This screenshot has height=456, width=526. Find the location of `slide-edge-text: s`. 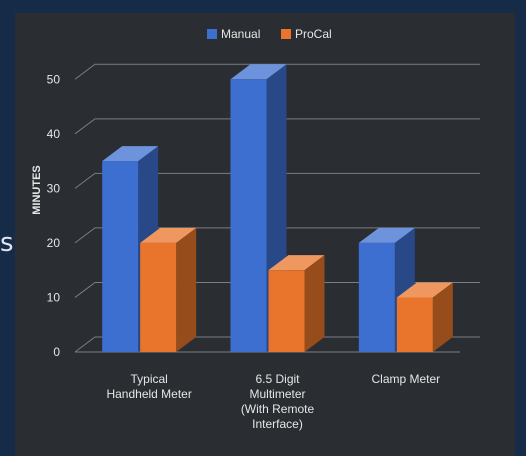

slide-edge-text: s is located at coordinates (7, 243).